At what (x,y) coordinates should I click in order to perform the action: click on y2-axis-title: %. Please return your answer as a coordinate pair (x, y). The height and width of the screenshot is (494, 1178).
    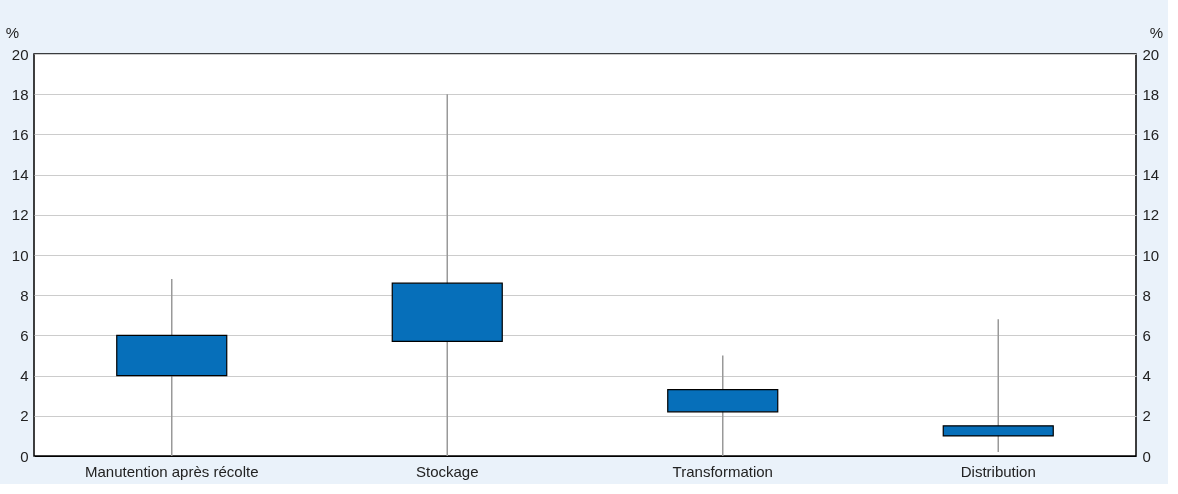
    Looking at the image, I should click on (1156, 32).